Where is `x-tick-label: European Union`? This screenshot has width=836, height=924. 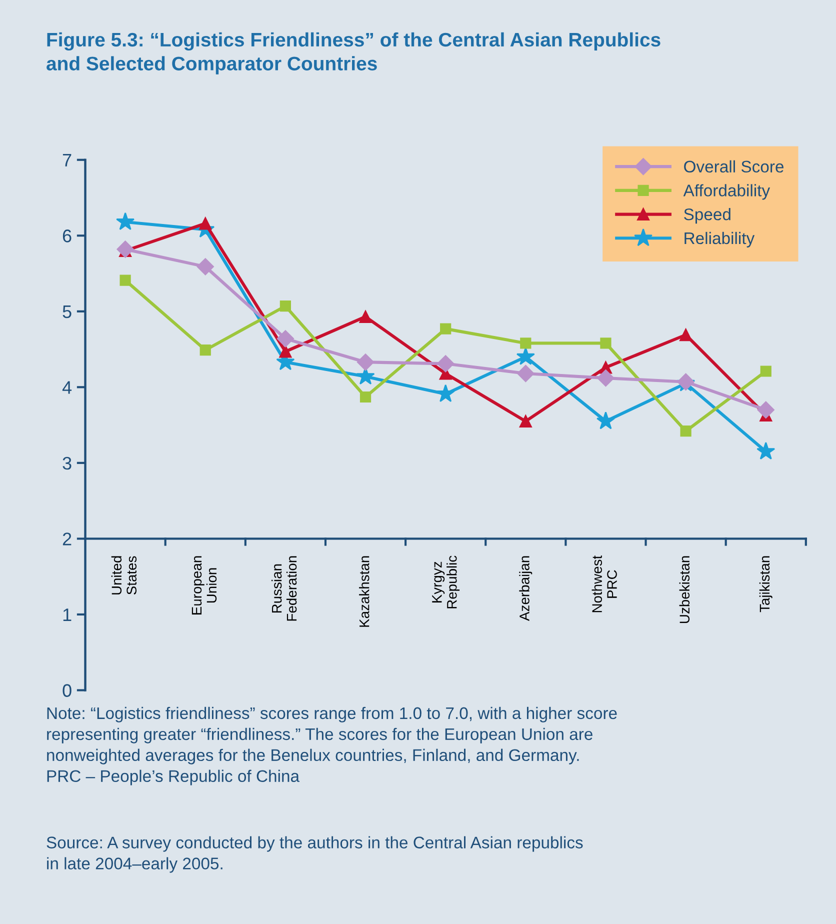
x-tick-label: European Union is located at coordinates (204, 585).